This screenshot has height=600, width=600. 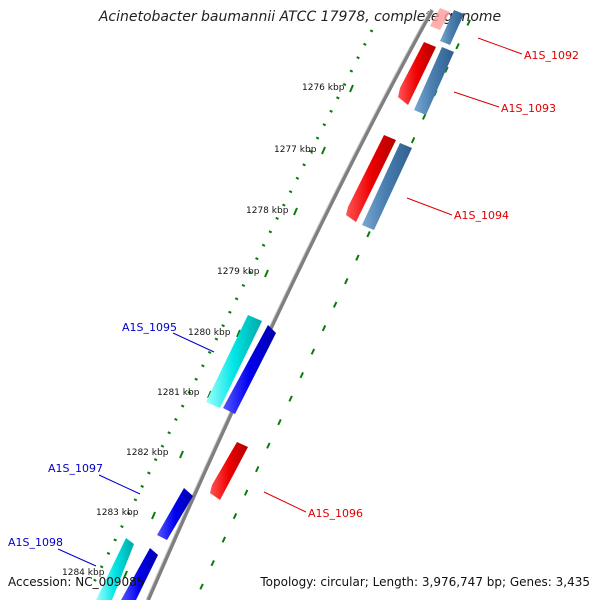 I want to click on gene-label: A1S_1096, so click(x=335, y=513).